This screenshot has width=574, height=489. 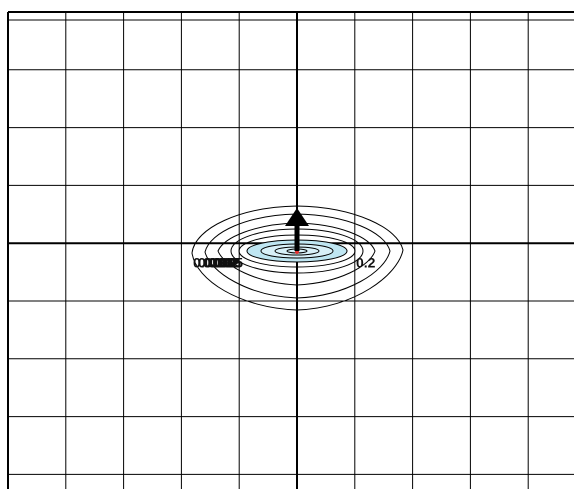 I want to click on contour-label: 0.005, so click(x=225, y=263).